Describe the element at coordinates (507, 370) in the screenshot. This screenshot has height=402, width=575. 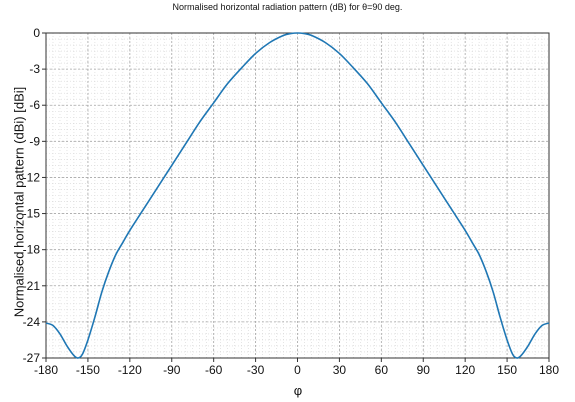
I see `x-tick-label: 150` at that location.